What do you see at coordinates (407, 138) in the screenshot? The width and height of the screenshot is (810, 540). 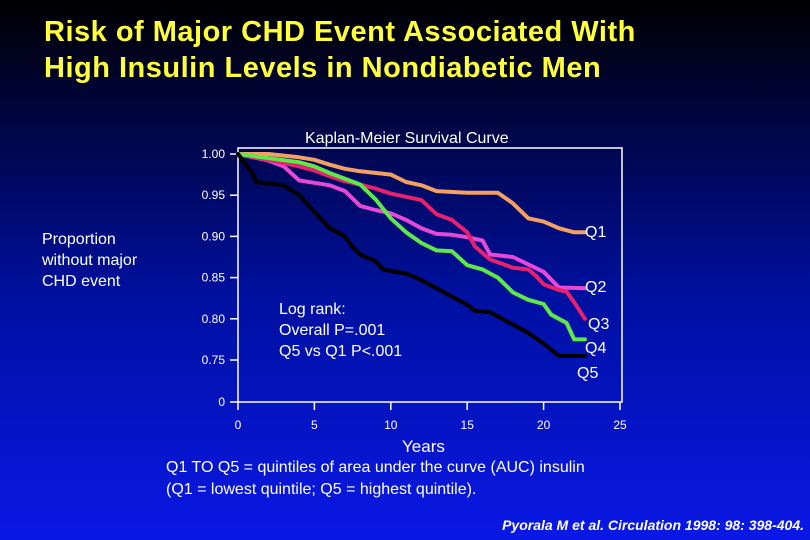 I see `chart-title: Kaplan-Meier Survival Curve` at bounding box center [407, 138].